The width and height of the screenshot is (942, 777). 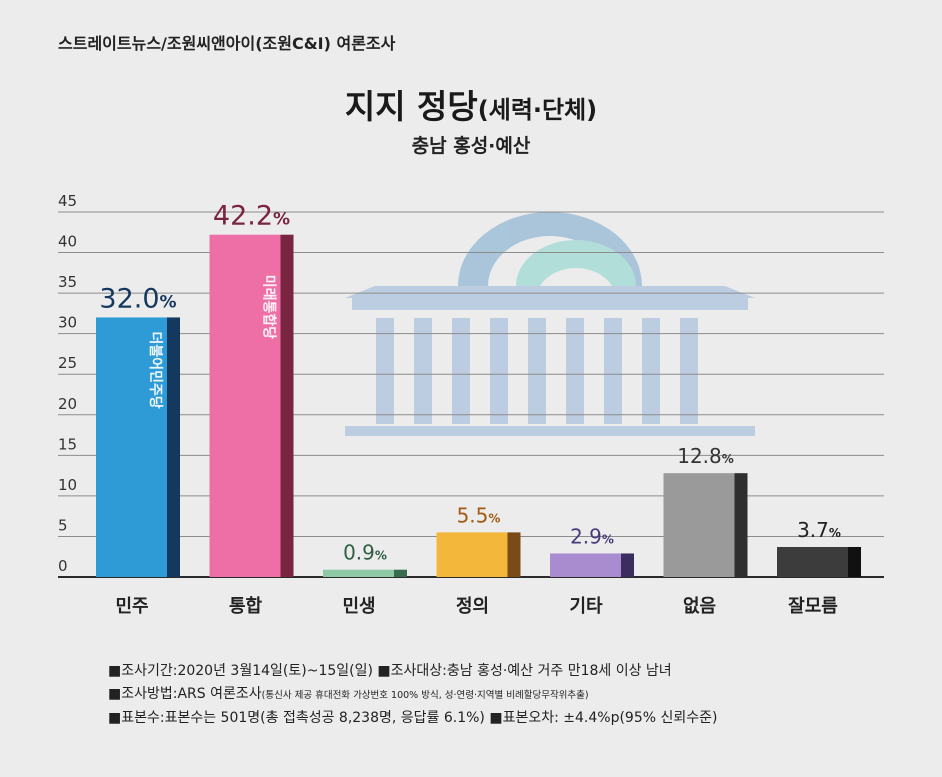 What do you see at coordinates (411, 106) in the screenshot?
I see `title-main: 지지 정당` at bounding box center [411, 106].